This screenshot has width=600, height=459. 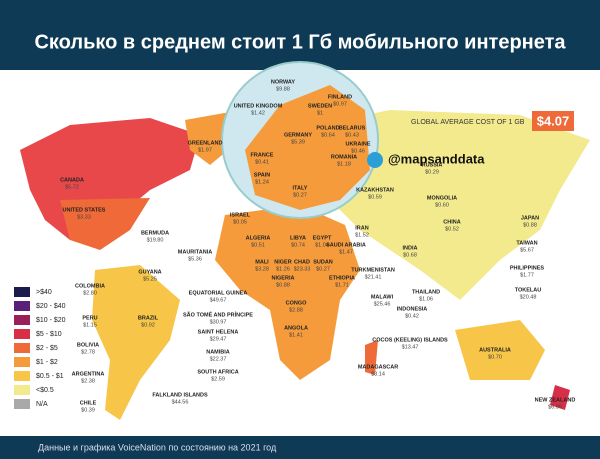 What do you see at coordinates (90, 293) in the screenshot?
I see `country-price: $2.80` at bounding box center [90, 293].